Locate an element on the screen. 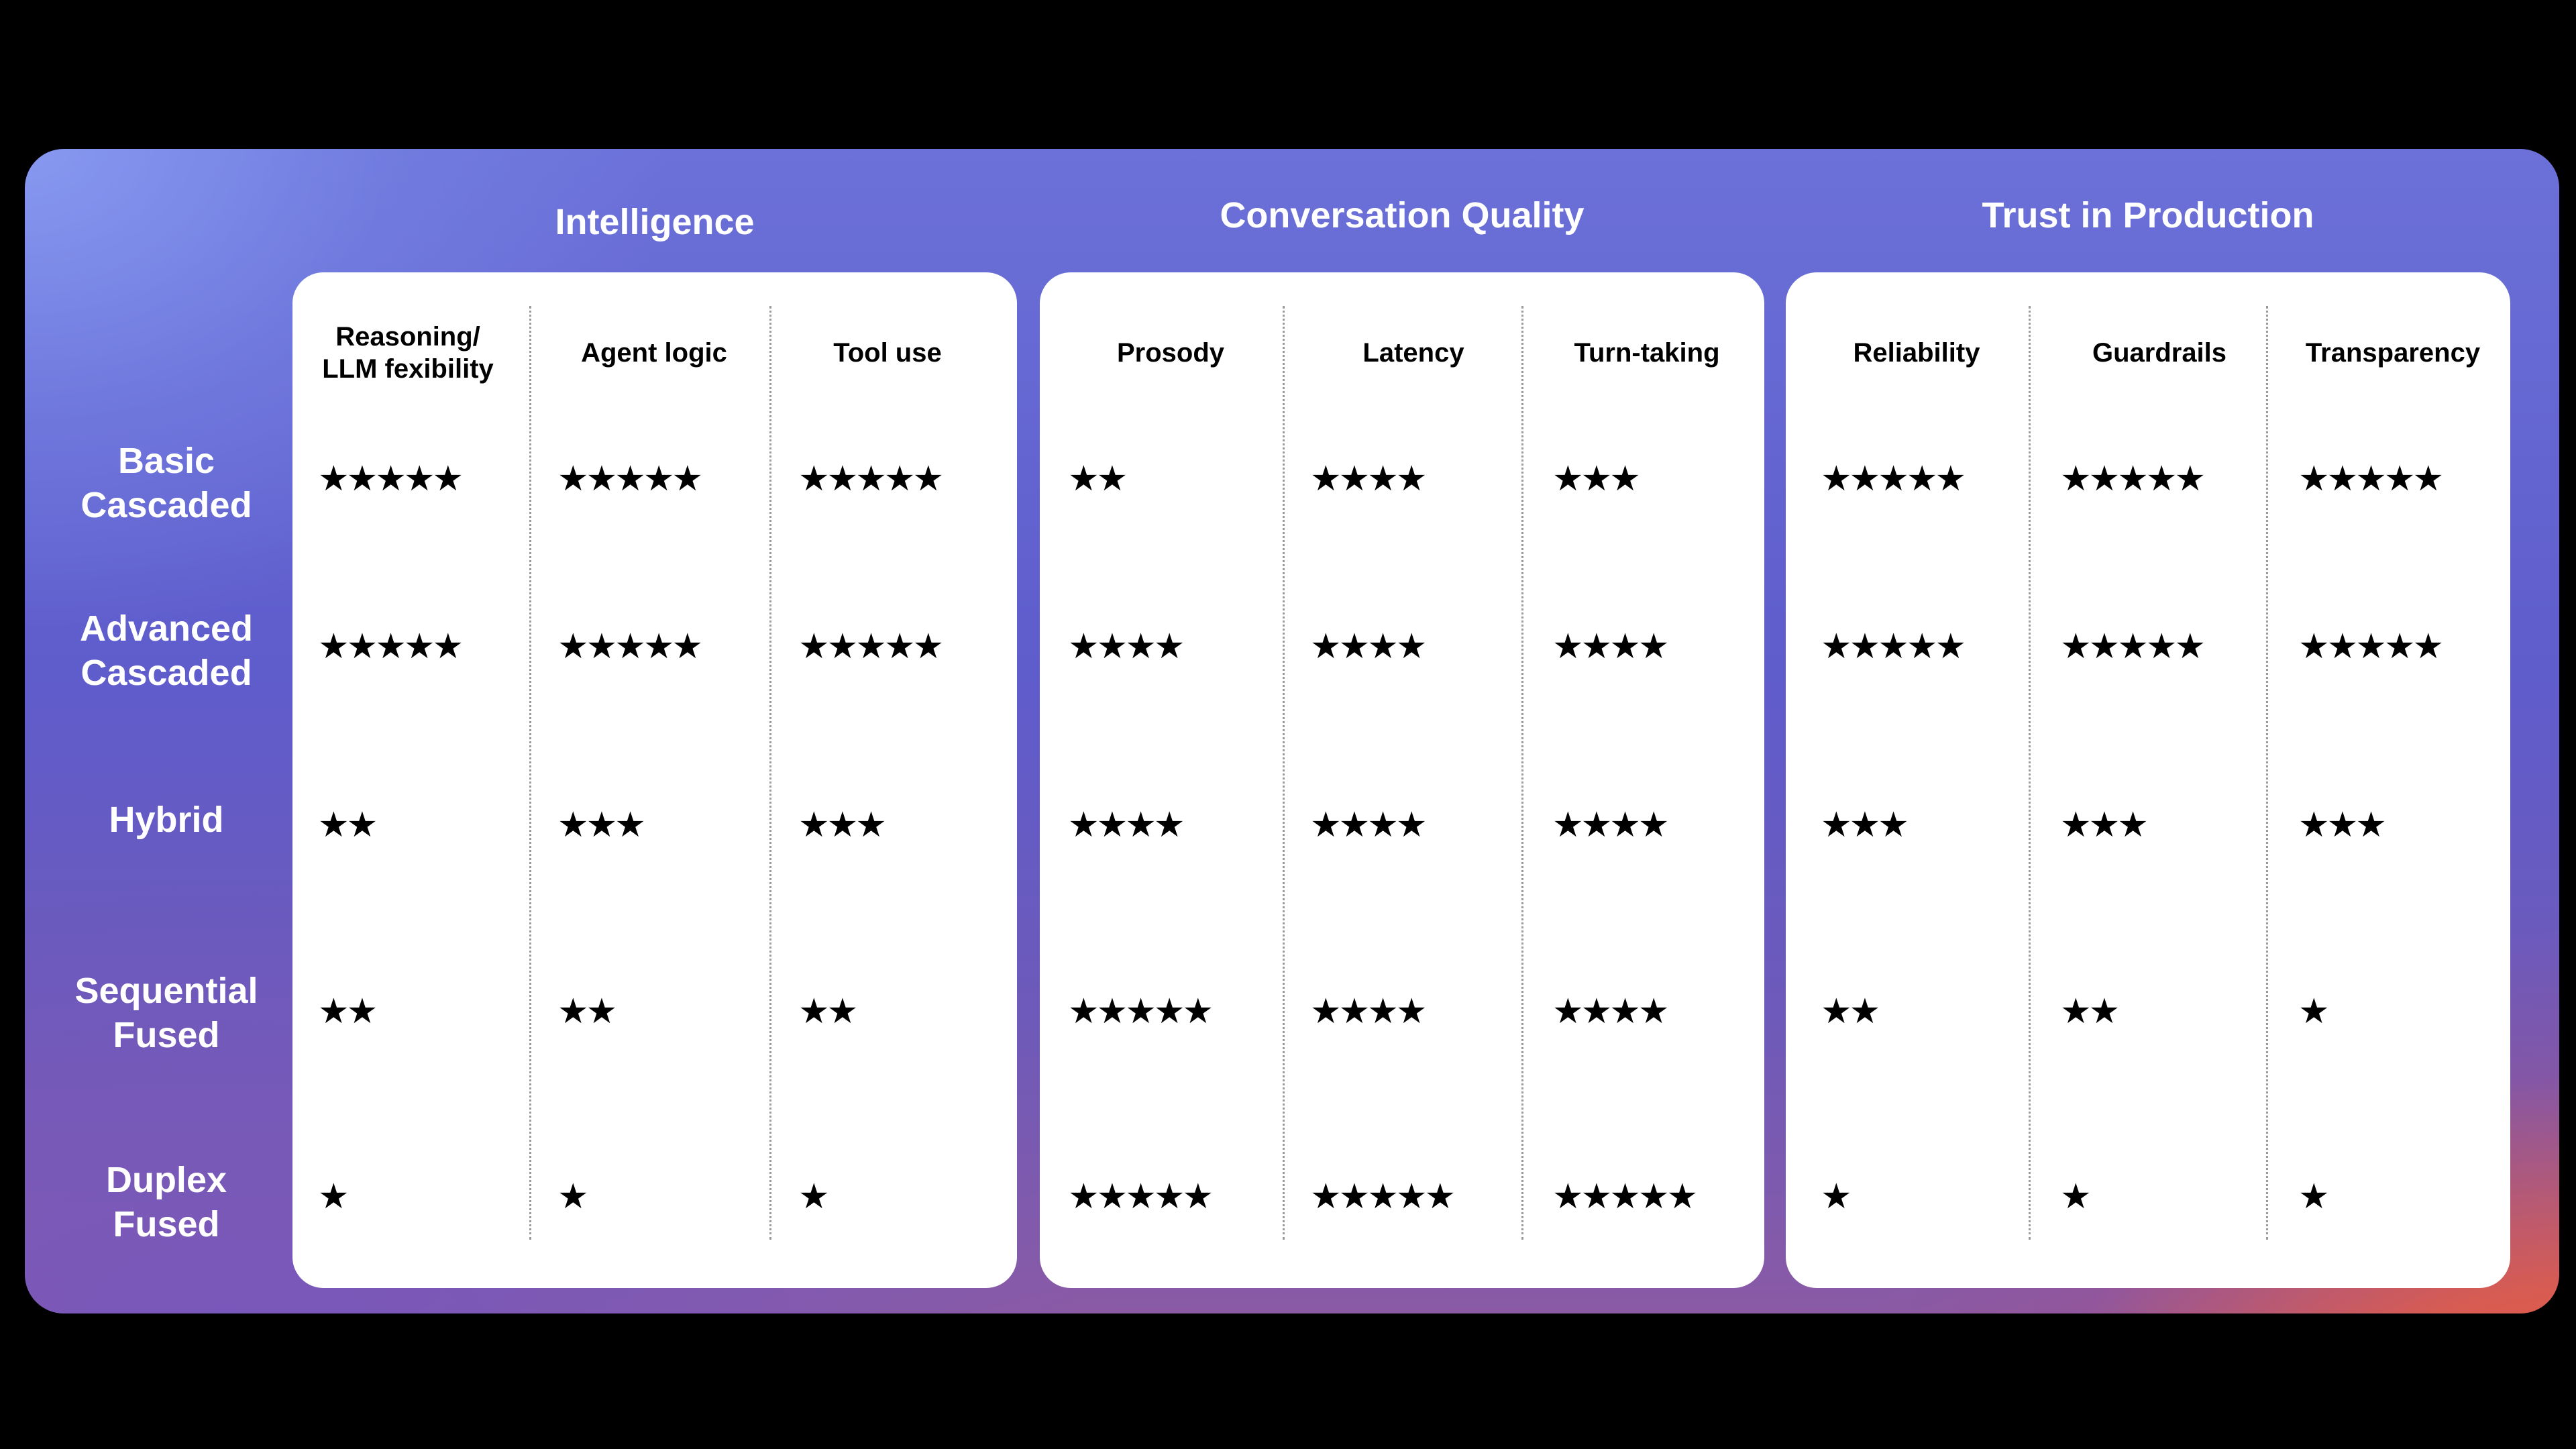 The width and height of the screenshot is (2576, 1449). row-label-sequential-fused: Sequential Fused is located at coordinates (166, 1013).